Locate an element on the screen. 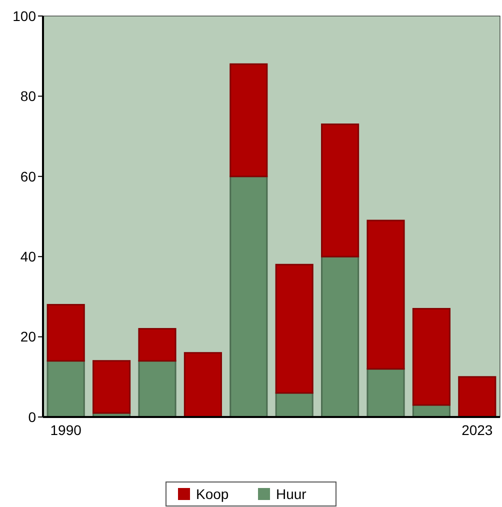  y-tick-label: 40 is located at coordinates (28, 256).